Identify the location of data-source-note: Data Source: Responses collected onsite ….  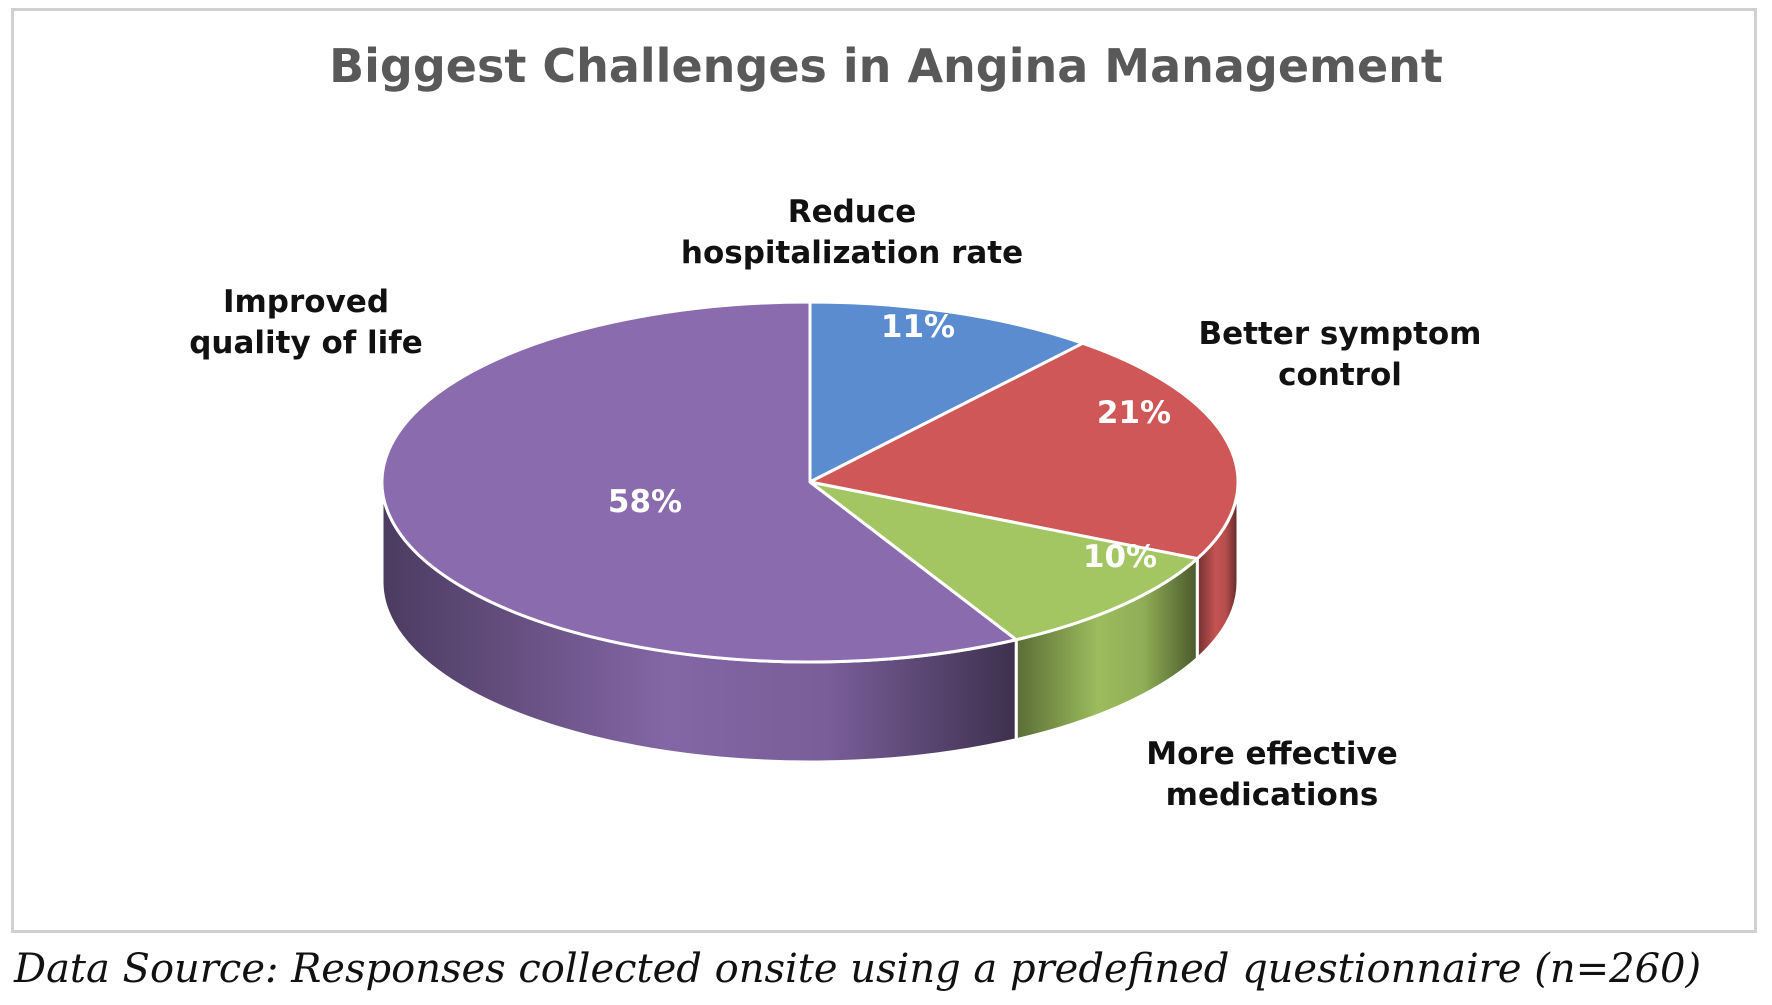
(858, 969).